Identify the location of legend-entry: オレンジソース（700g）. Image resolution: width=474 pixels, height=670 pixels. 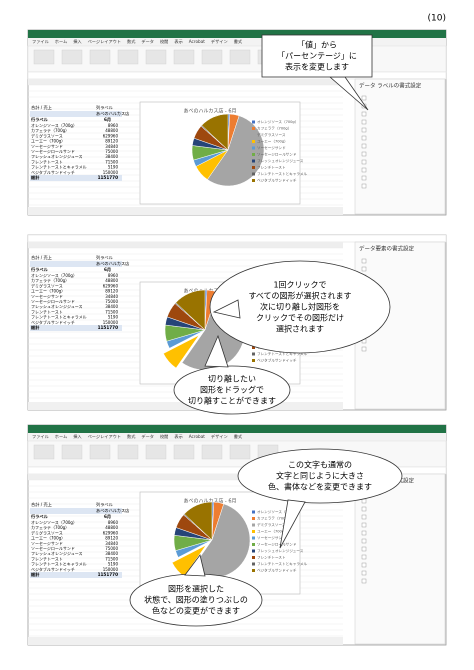
(277, 511).